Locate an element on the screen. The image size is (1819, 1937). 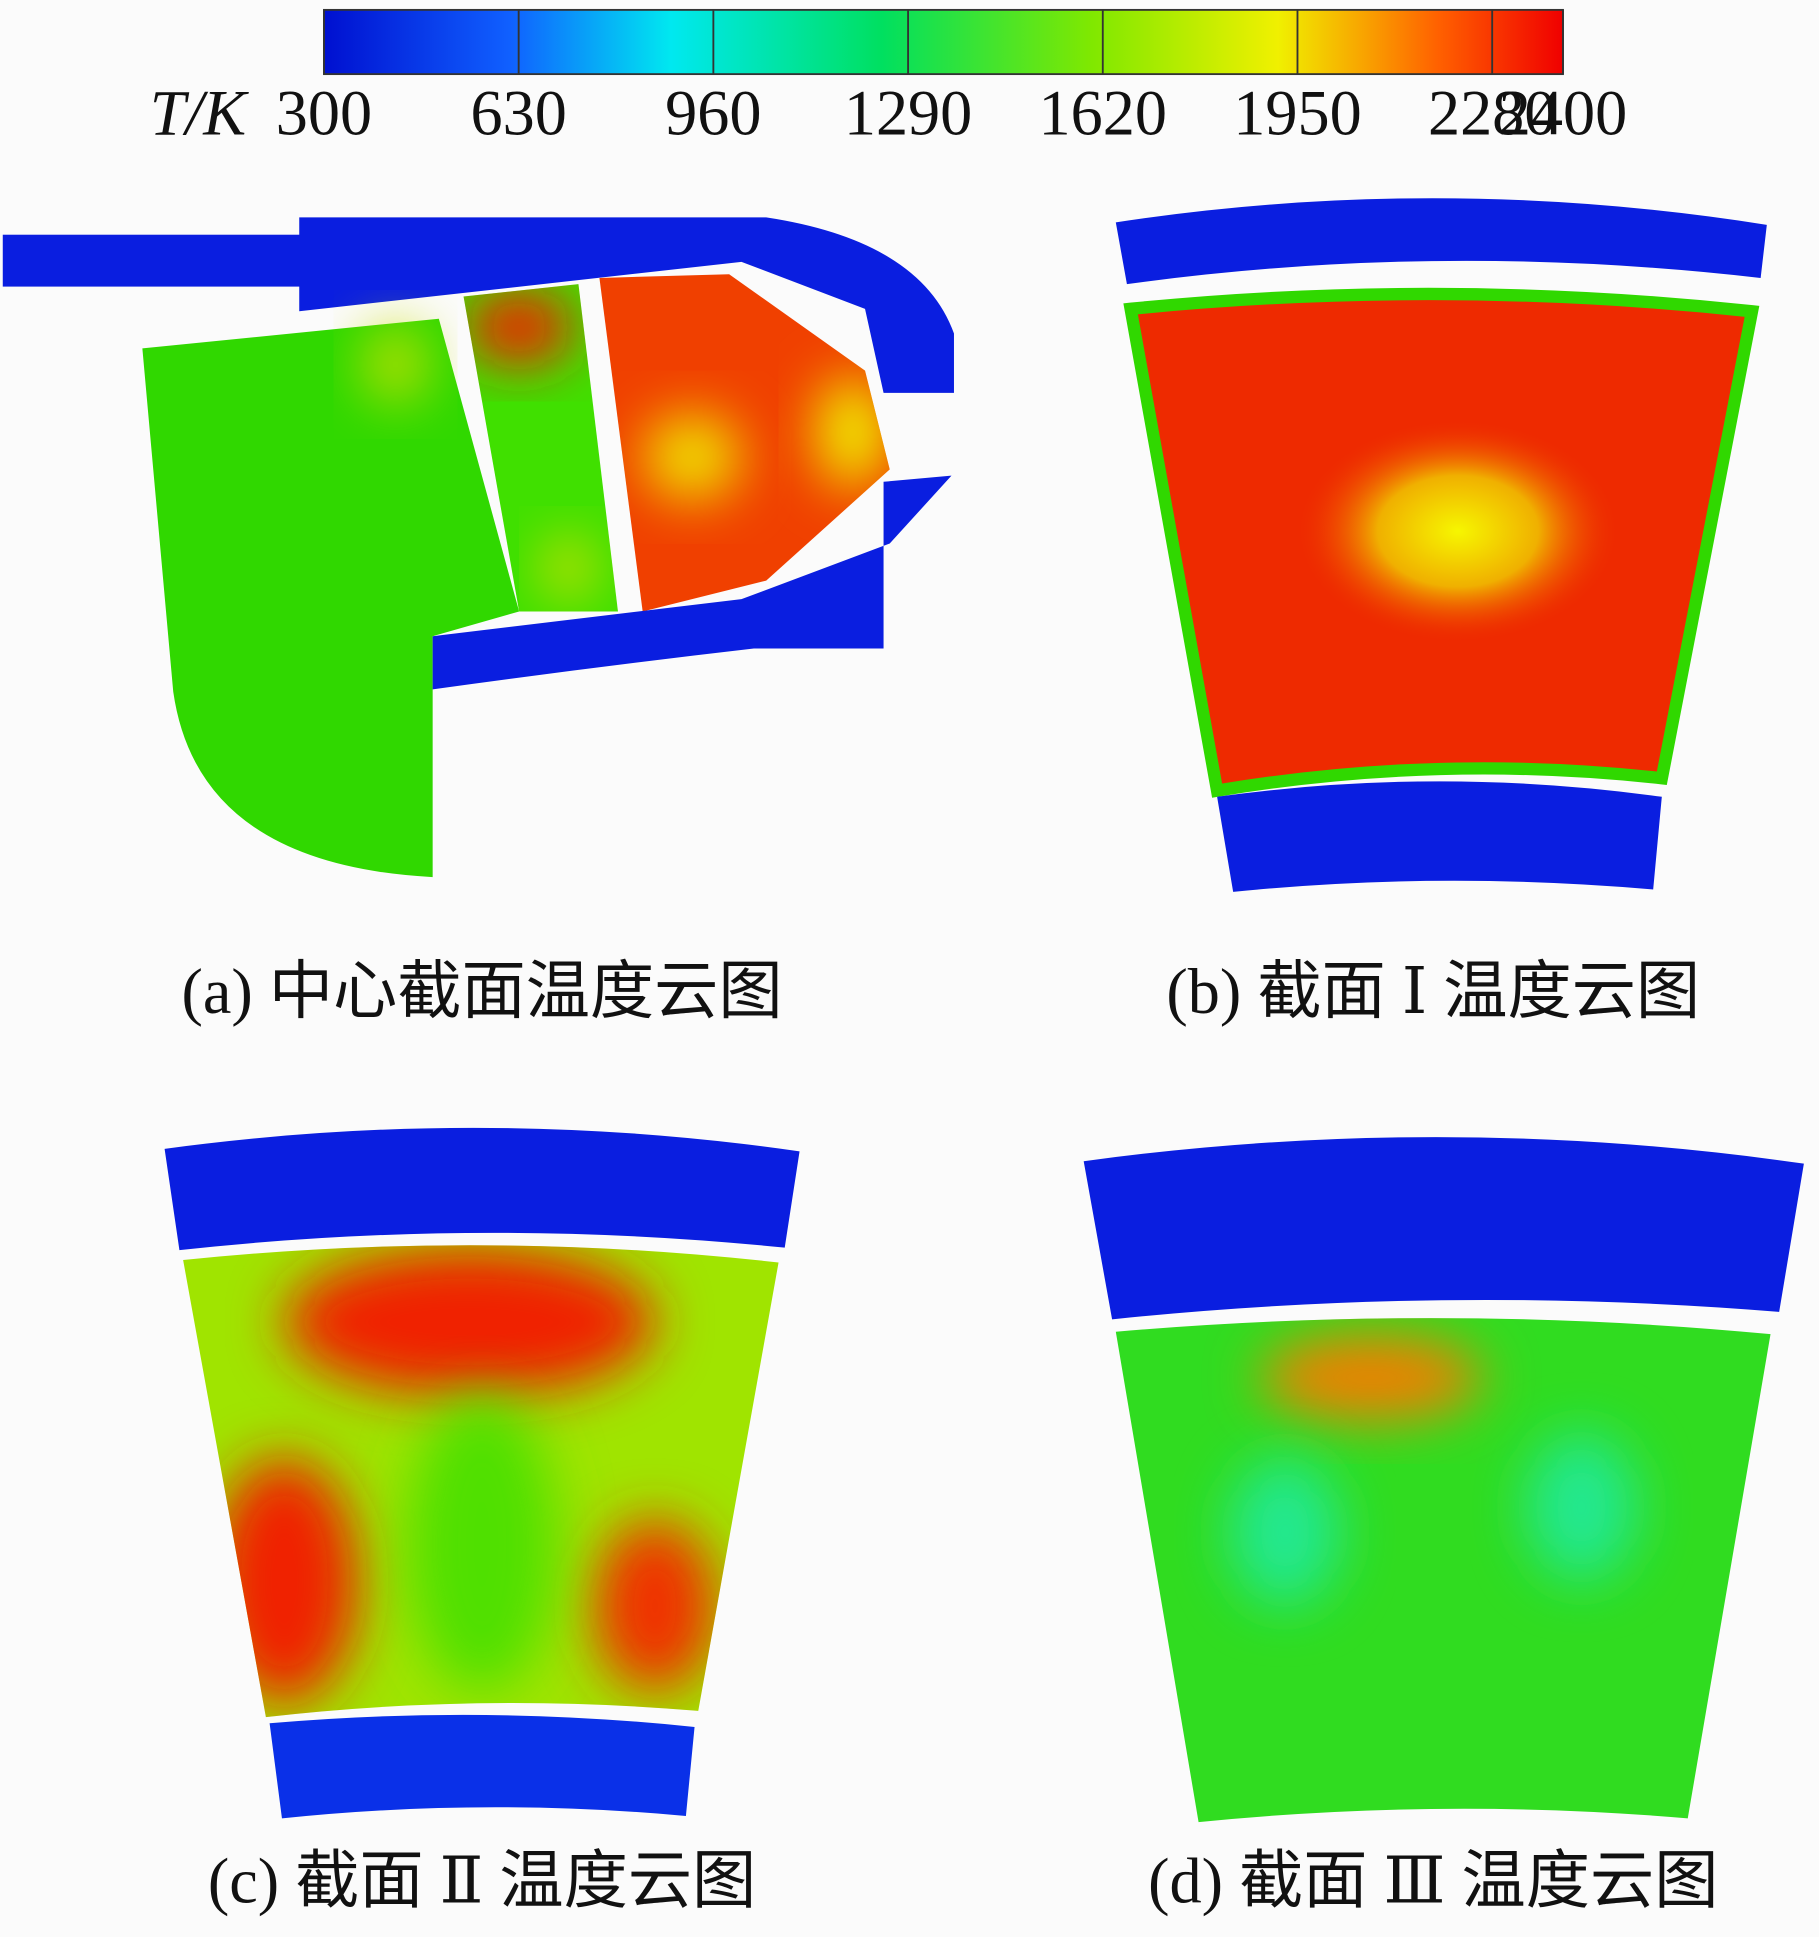
contour-d is located at coordinates (1443, 1480).